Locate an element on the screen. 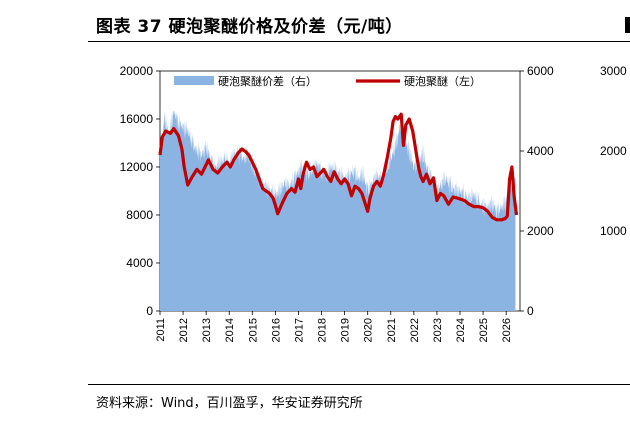  x-tick-label: 2014 is located at coordinates (230, 330).